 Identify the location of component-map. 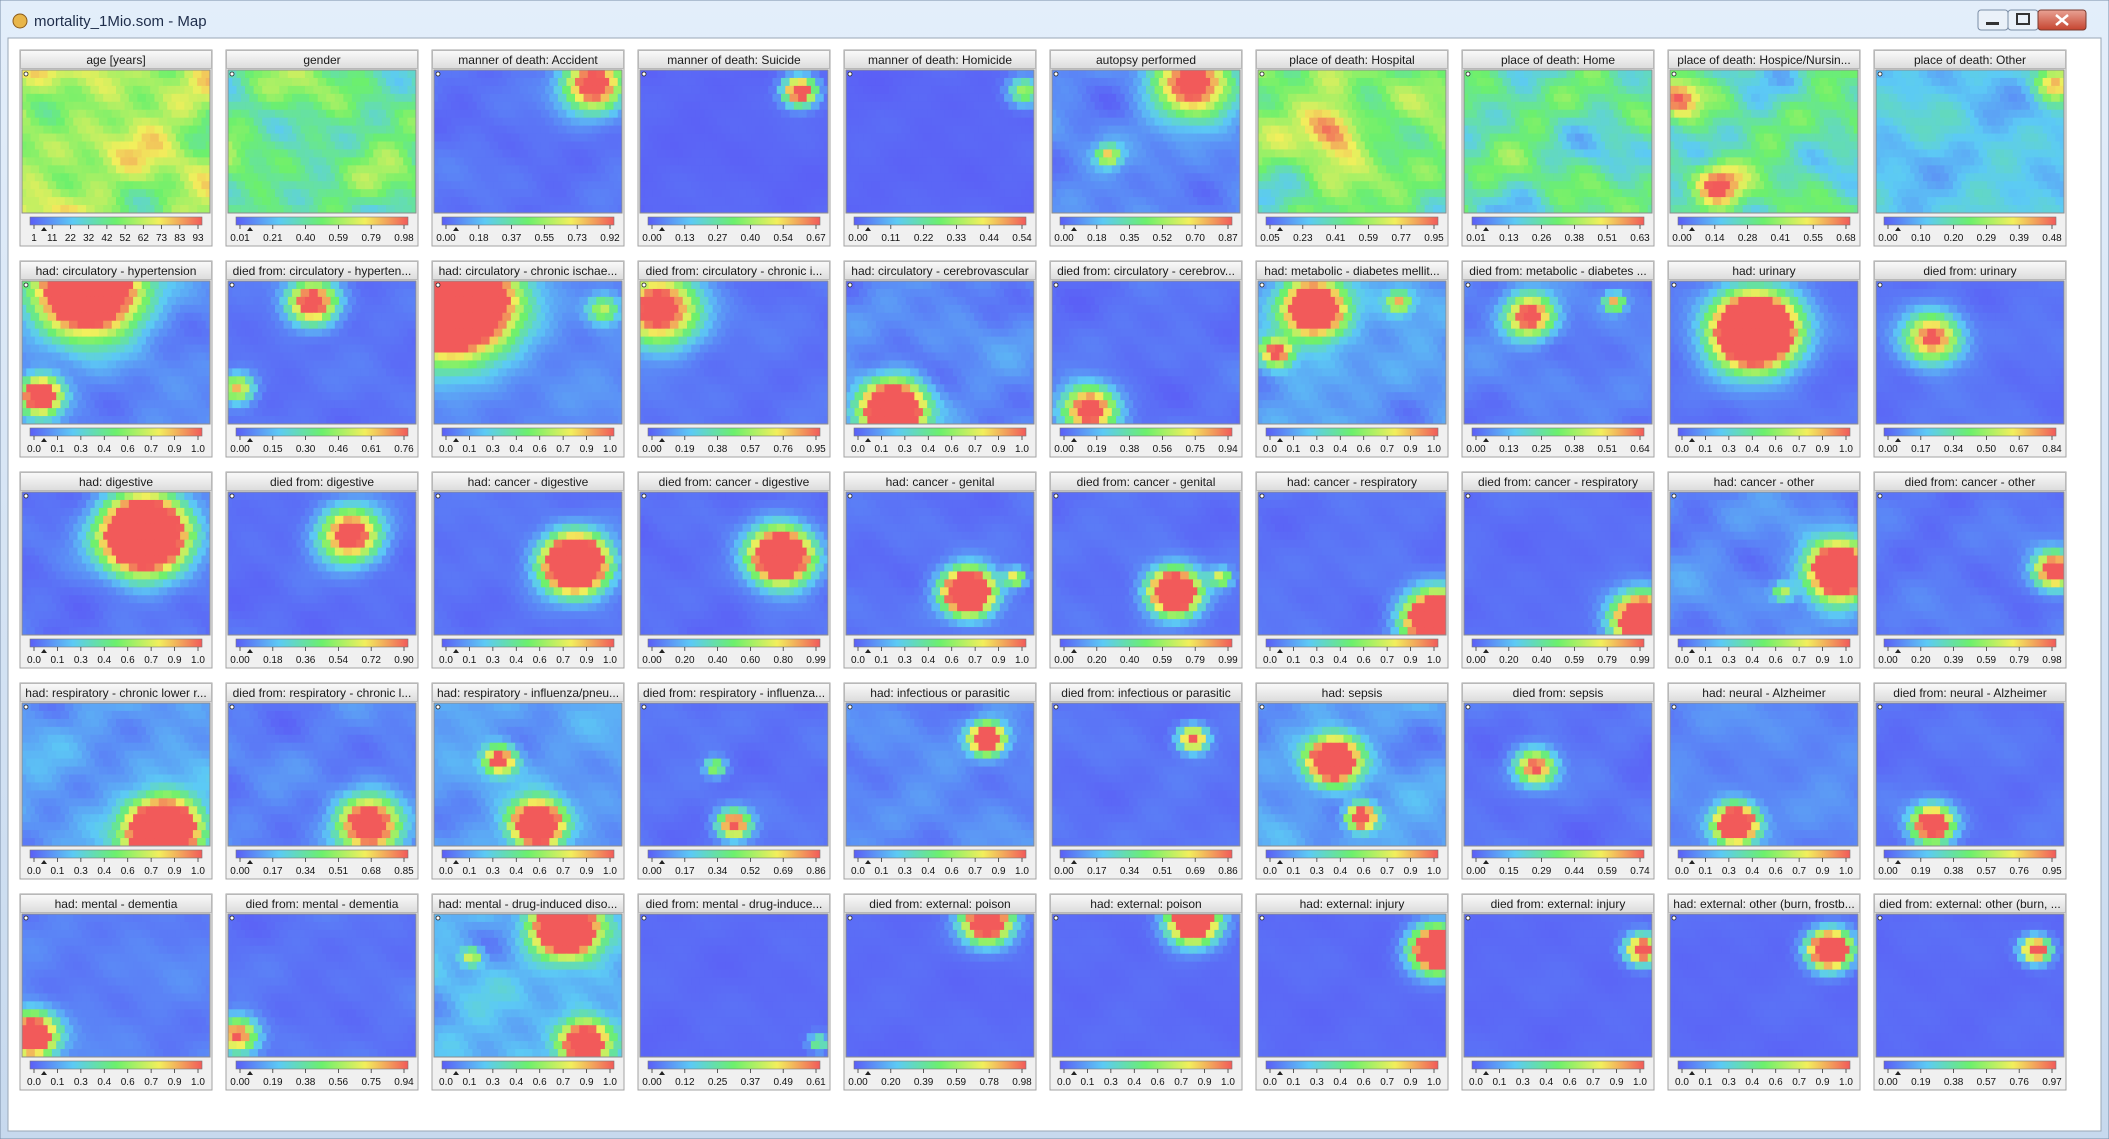
(1558, 141).